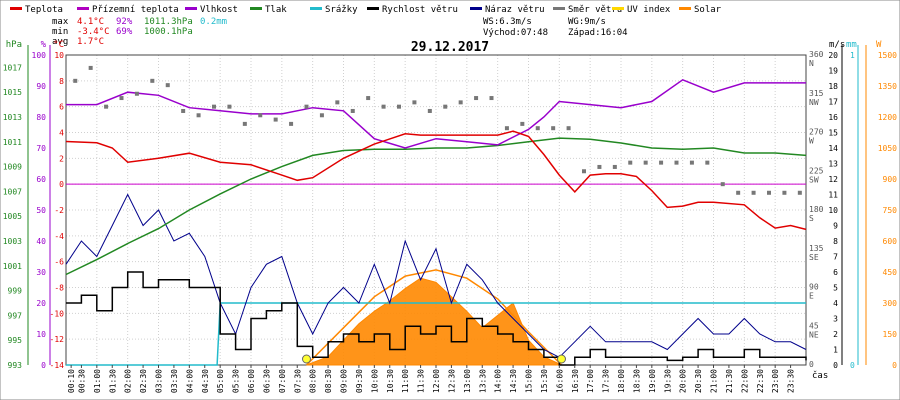  What do you see at coordinates (268, 10) in the screenshot?
I see `legend-item: Tlak` at bounding box center [268, 10].